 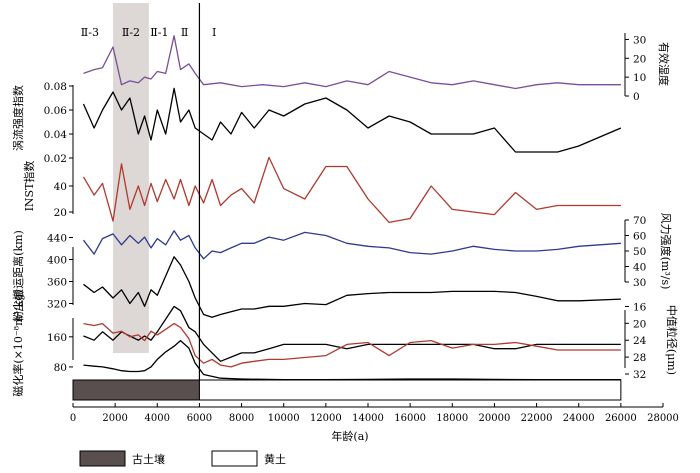 What do you see at coordinates (55, 159) in the screenshot?
I see `series-1-tick-label-0: 0.02` at bounding box center [55, 159].